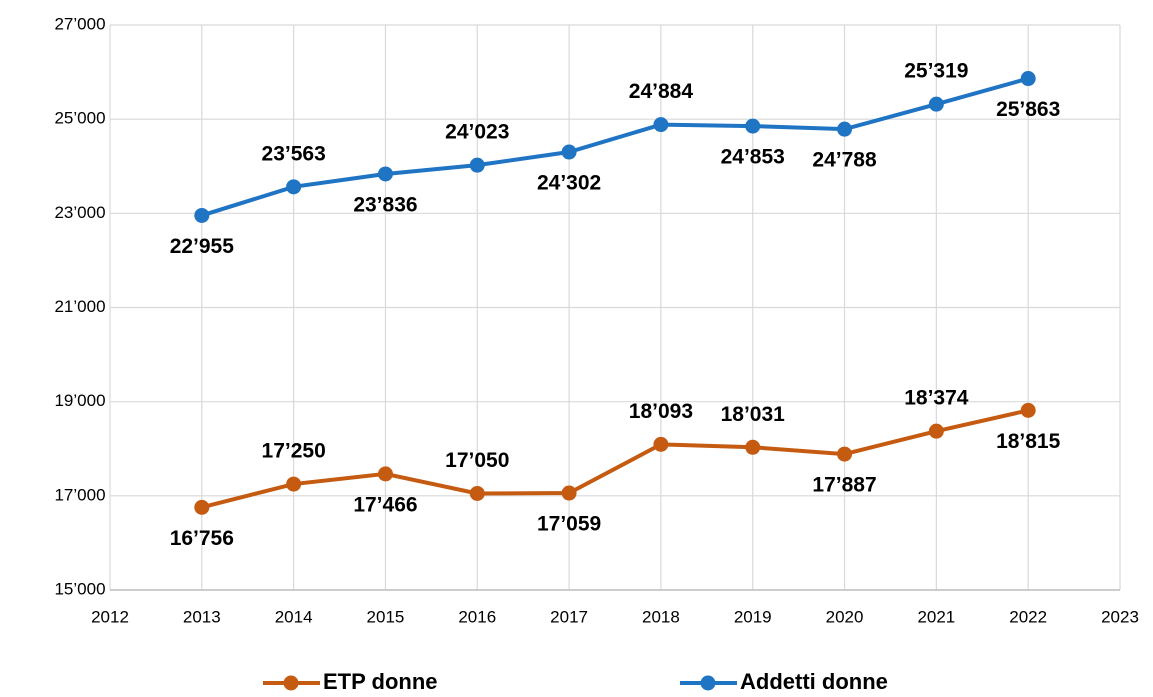 This screenshot has width=1153, height=697. Describe the element at coordinates (294, 451) in the screenshot. I see `data-label: 17’250` at that location.